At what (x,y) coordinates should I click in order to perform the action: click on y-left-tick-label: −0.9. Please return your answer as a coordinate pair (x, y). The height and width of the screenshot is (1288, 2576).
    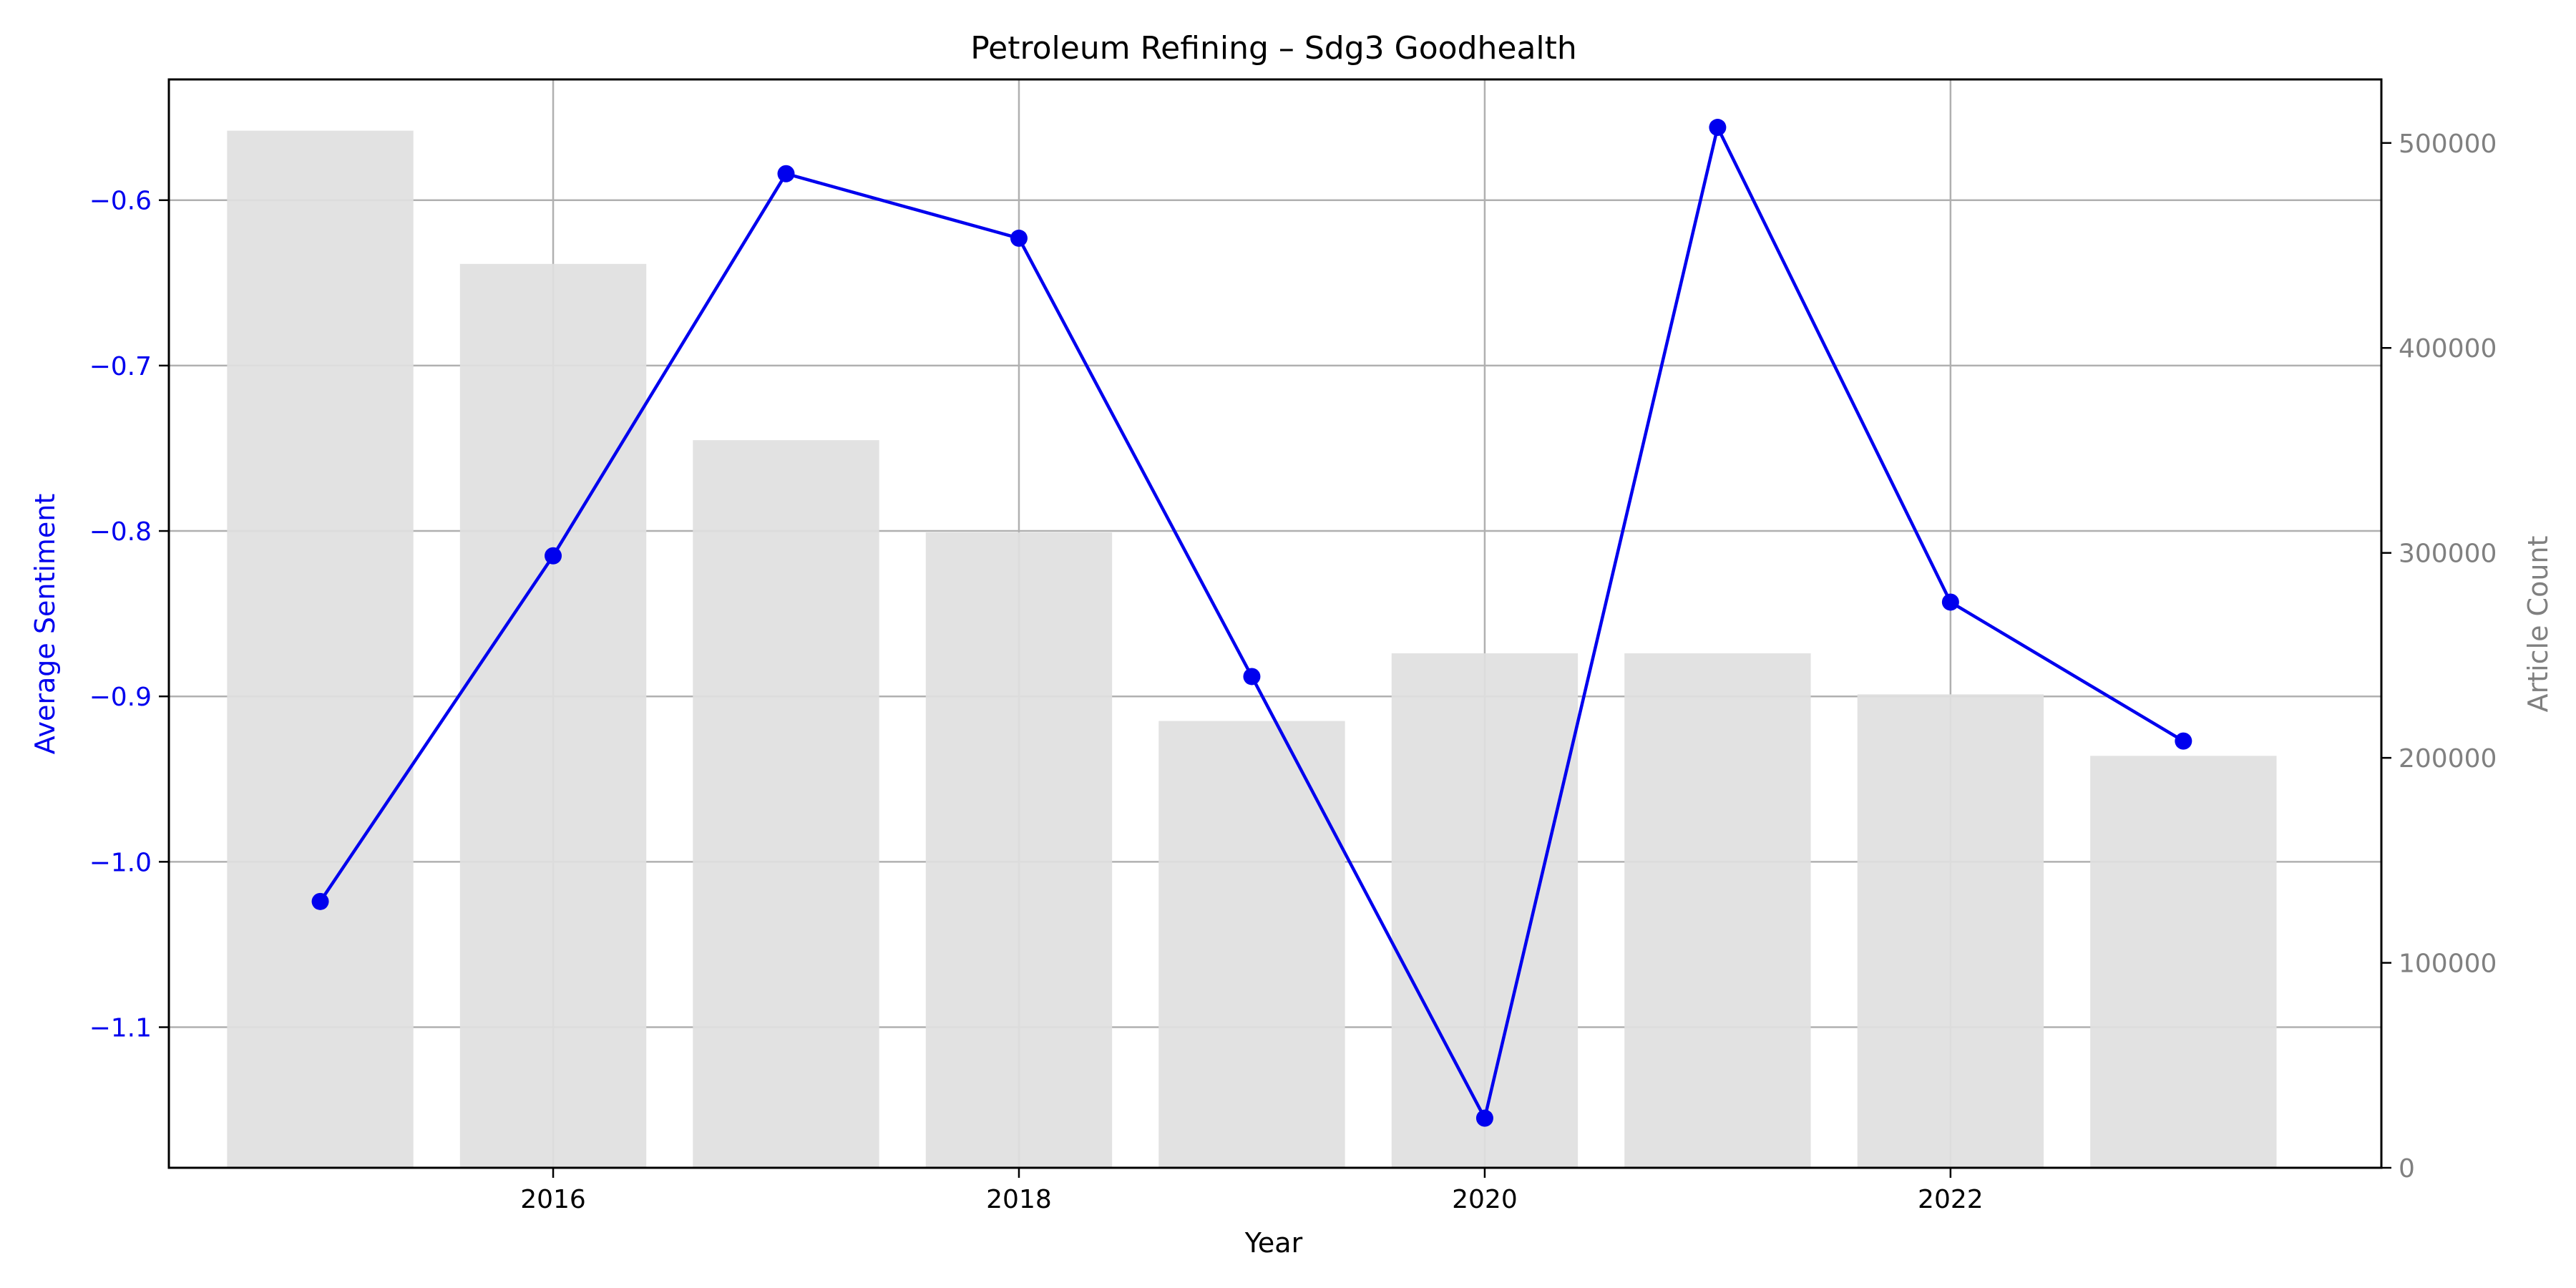
    Looking at the image, I should click on (120, 697).